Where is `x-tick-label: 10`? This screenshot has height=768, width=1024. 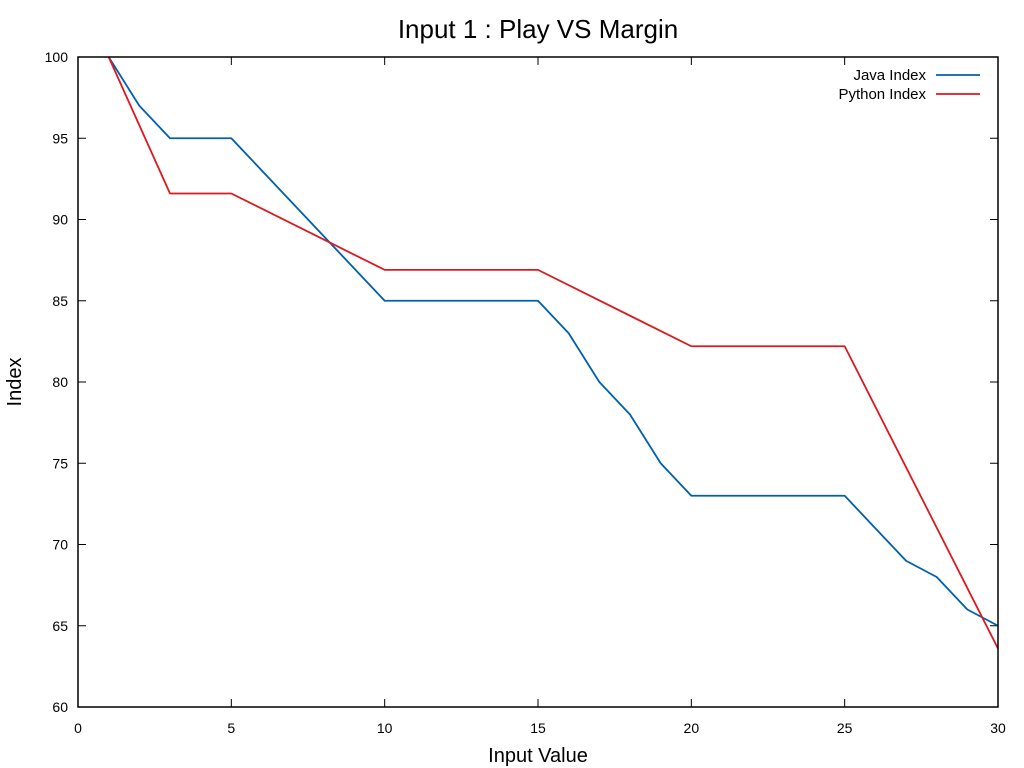
x-tick-label: 10 is located at coordinates (385, 728).